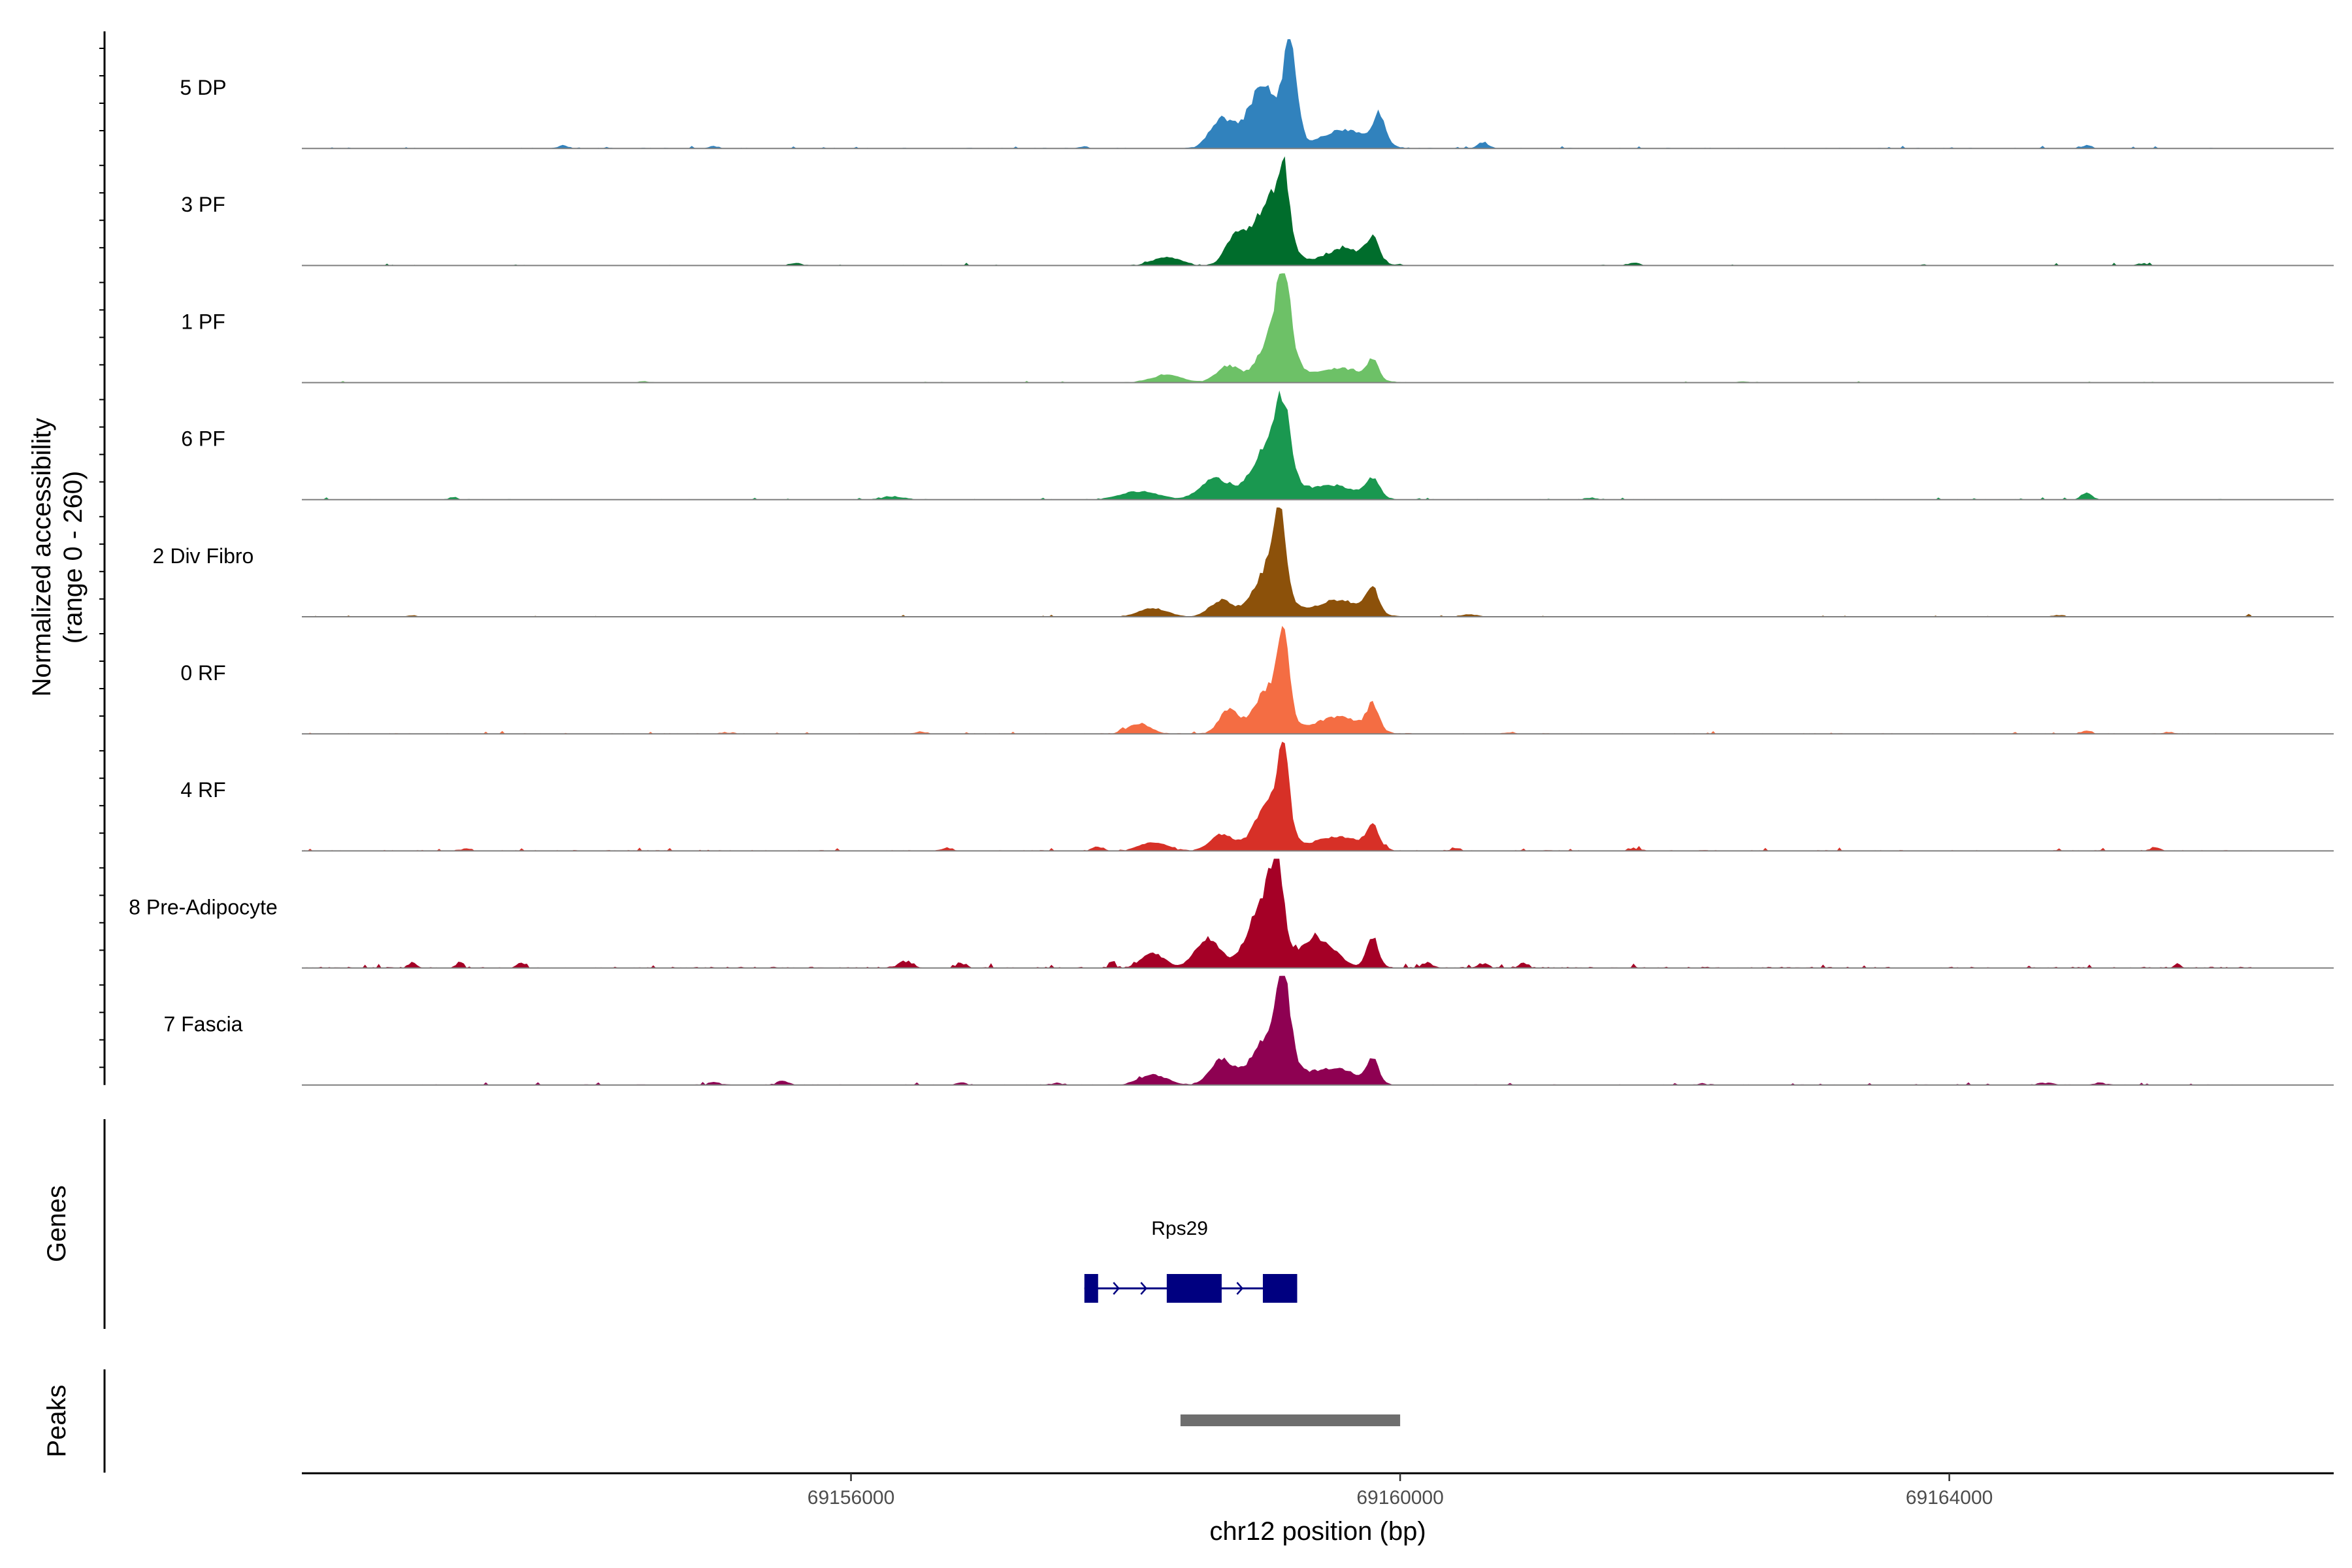  Describe the element at coordinates (1399, 1498) in the screenshot. I see `x-tick-label-2: 69160000` at that location.